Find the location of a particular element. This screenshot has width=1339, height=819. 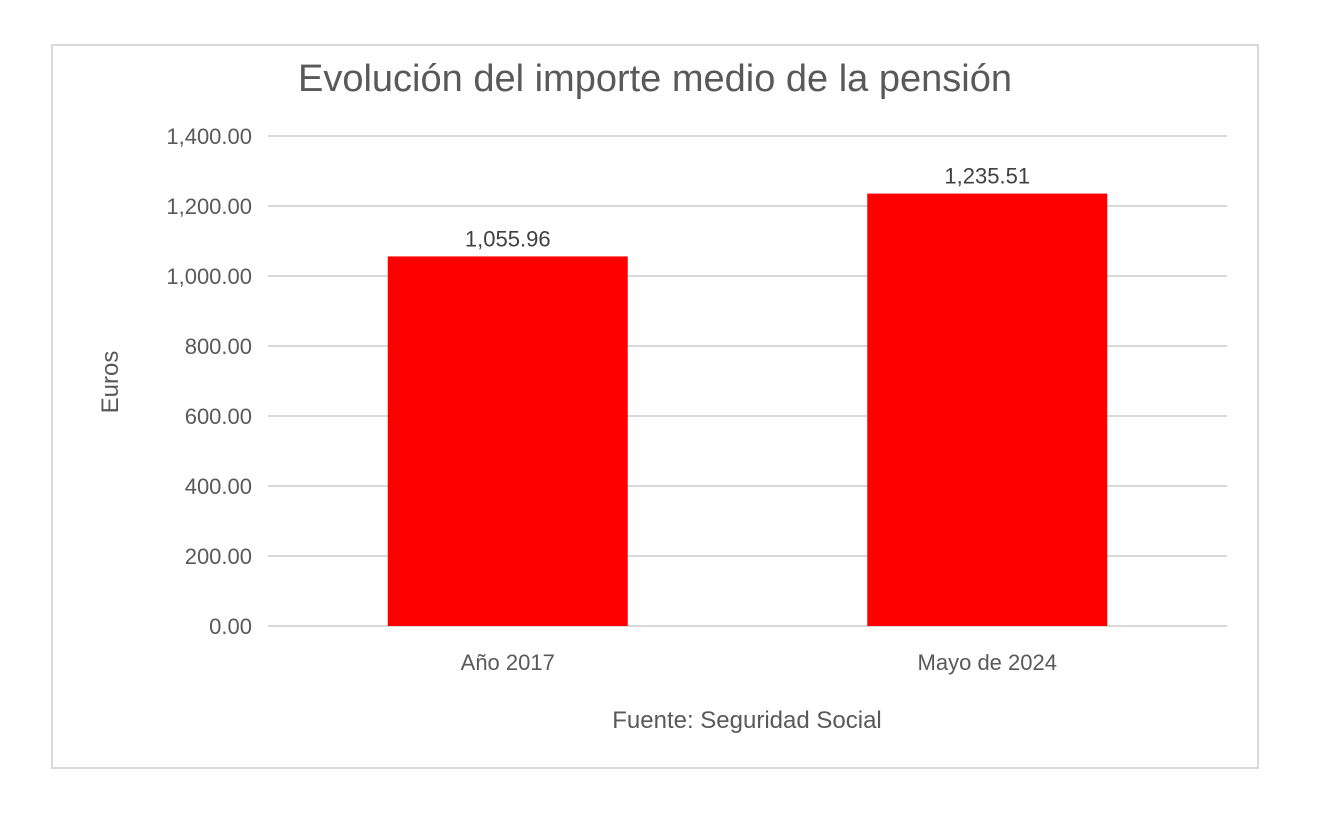

y-tick-label: 800.00 is located at coordinates (218, 346).